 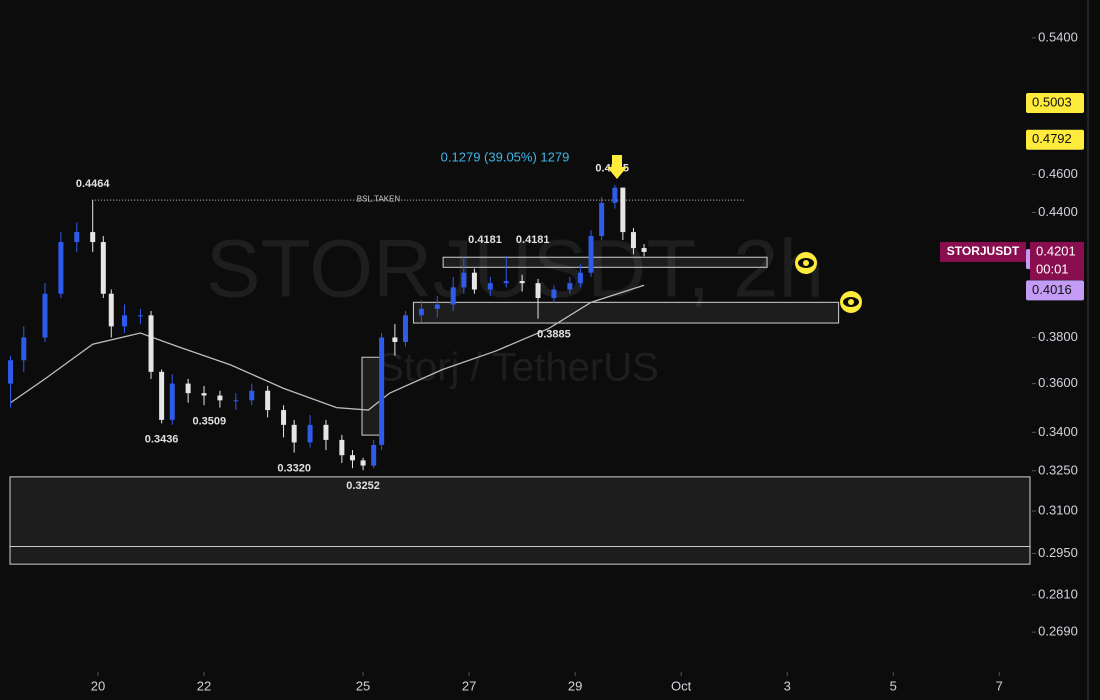 I want to click on watermark-title: STORJUSDT, 2h, so click(x=515, y=269).